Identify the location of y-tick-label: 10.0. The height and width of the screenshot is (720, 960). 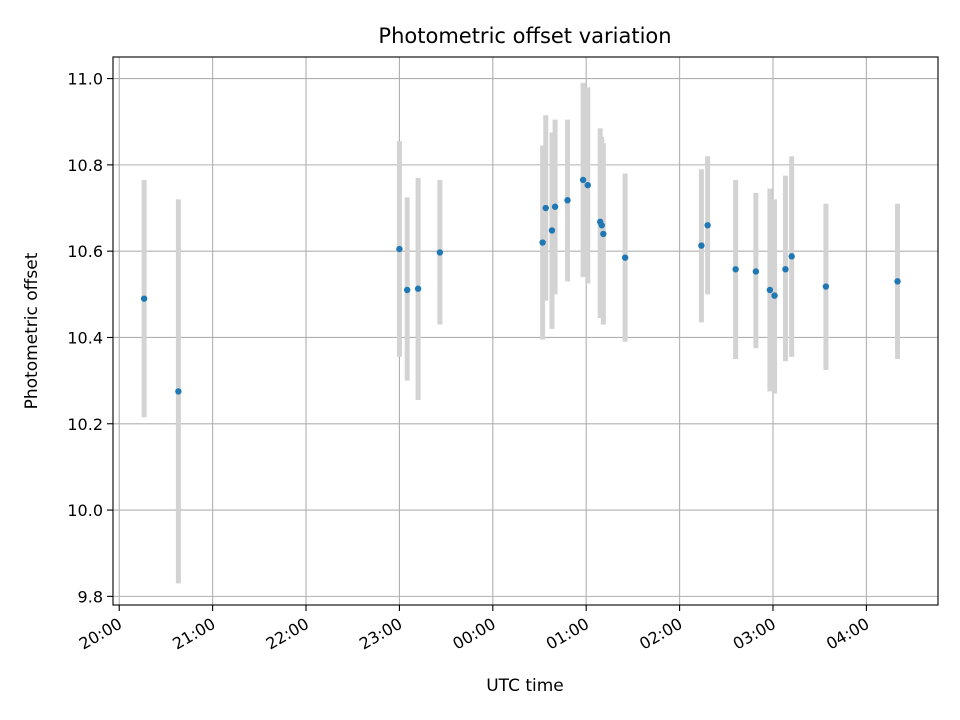
(85, 510).